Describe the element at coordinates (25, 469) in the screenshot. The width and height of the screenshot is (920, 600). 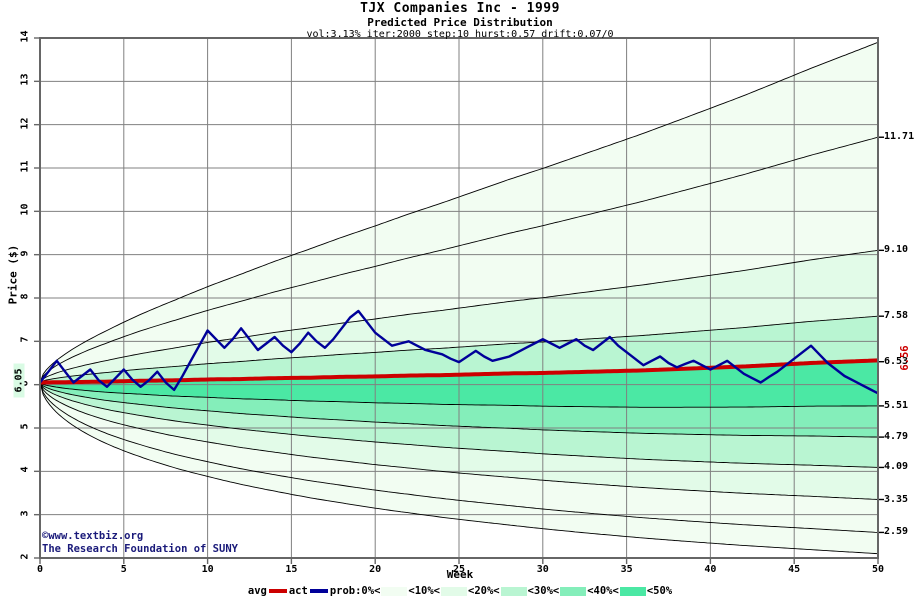
I see `y-tick-4: 4` at that location.